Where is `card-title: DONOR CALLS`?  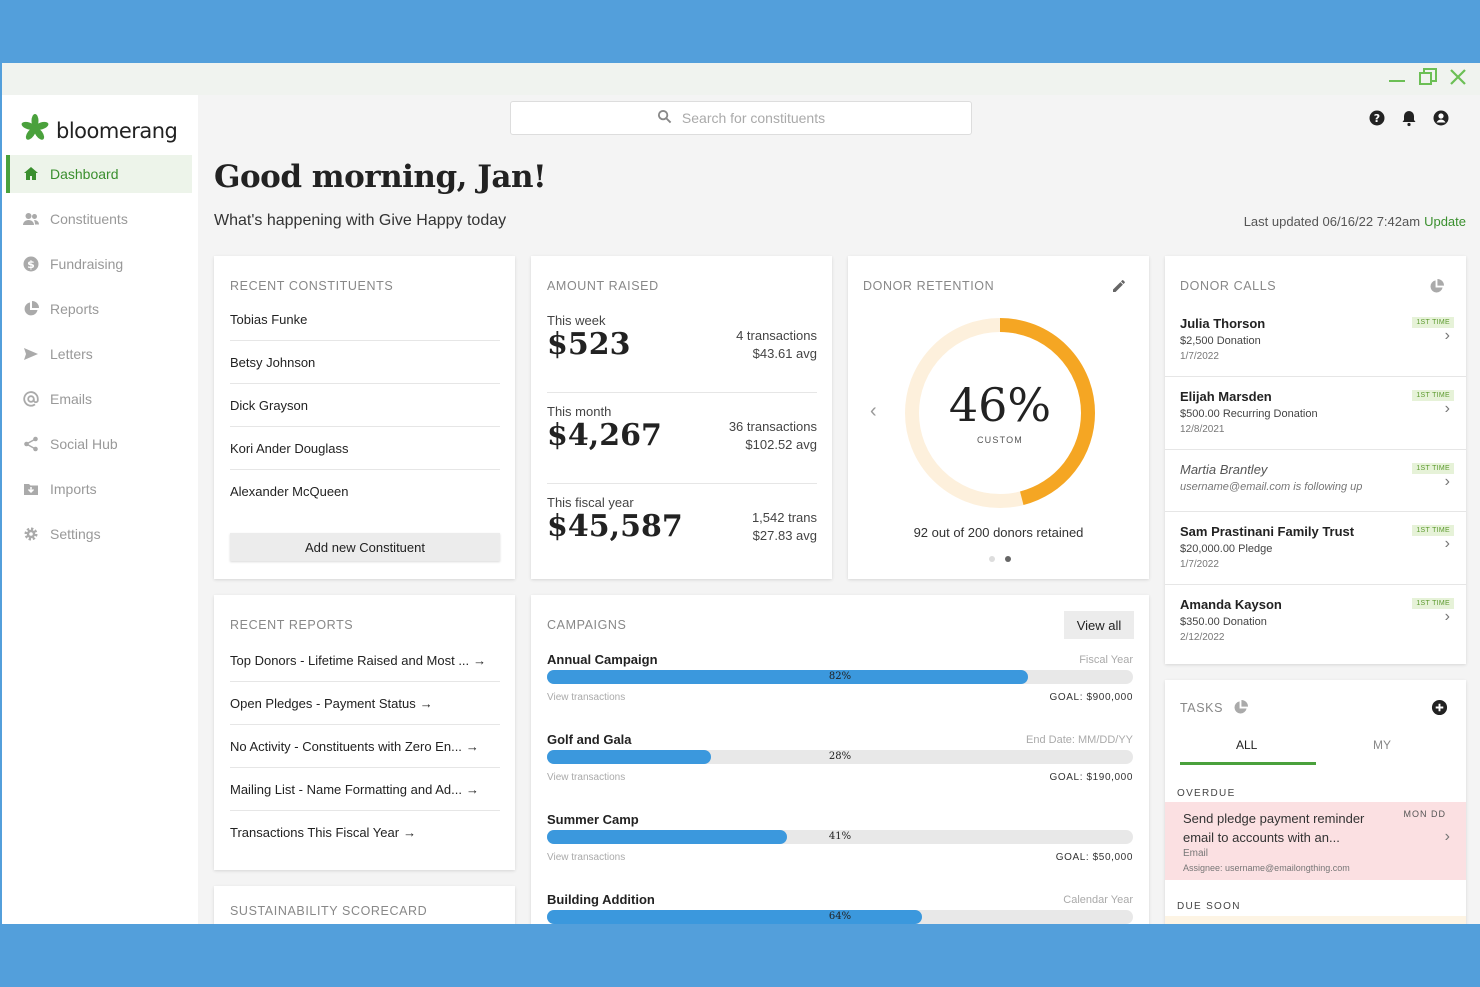 card-title: DONOR CALLS is located at coordinates (1228, 286).